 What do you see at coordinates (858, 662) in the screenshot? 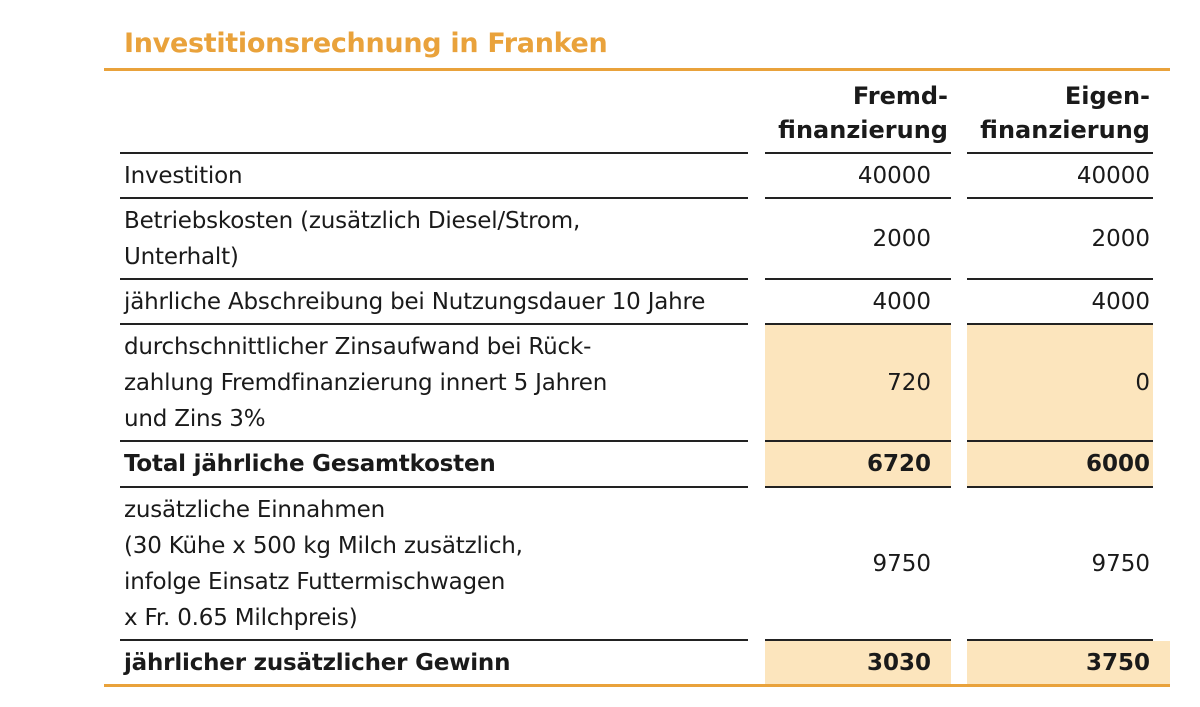
I see `cell-gewinn-fremd: 3030` at bounding box center [858, 662].